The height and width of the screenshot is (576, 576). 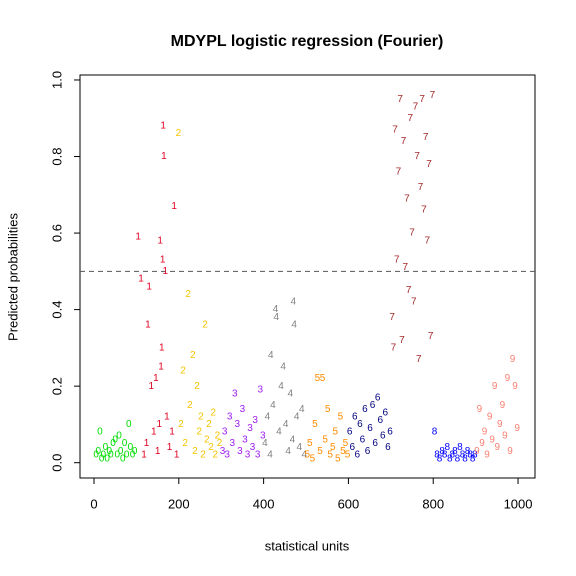 I want to click on chart-title: MDYPL logistic regression (Fourier), so click(x=307, y=41).